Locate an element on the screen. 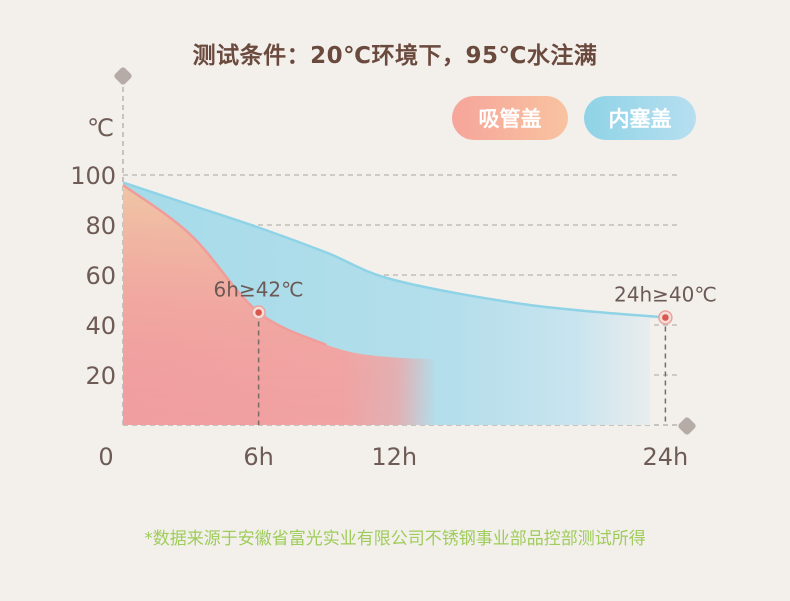  annotation-label-1: 24h≥40℃ is located at coordinates (665, 295).